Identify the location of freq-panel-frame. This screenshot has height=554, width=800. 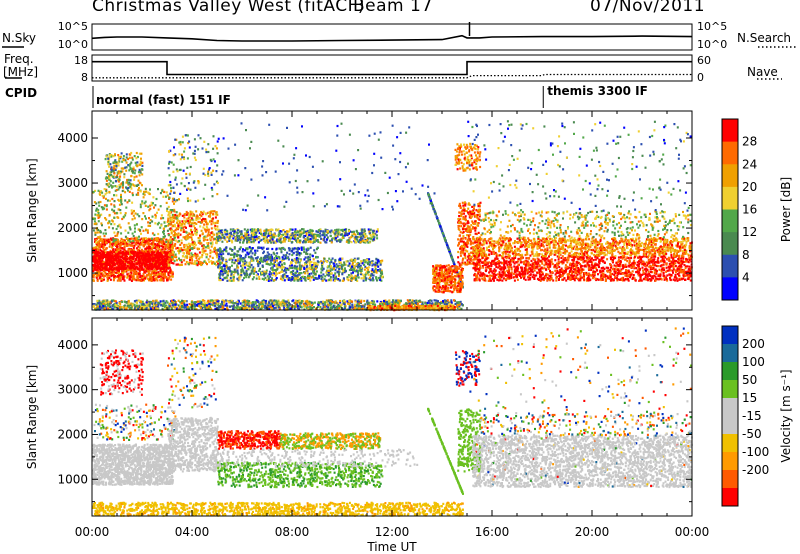
(392, 68).